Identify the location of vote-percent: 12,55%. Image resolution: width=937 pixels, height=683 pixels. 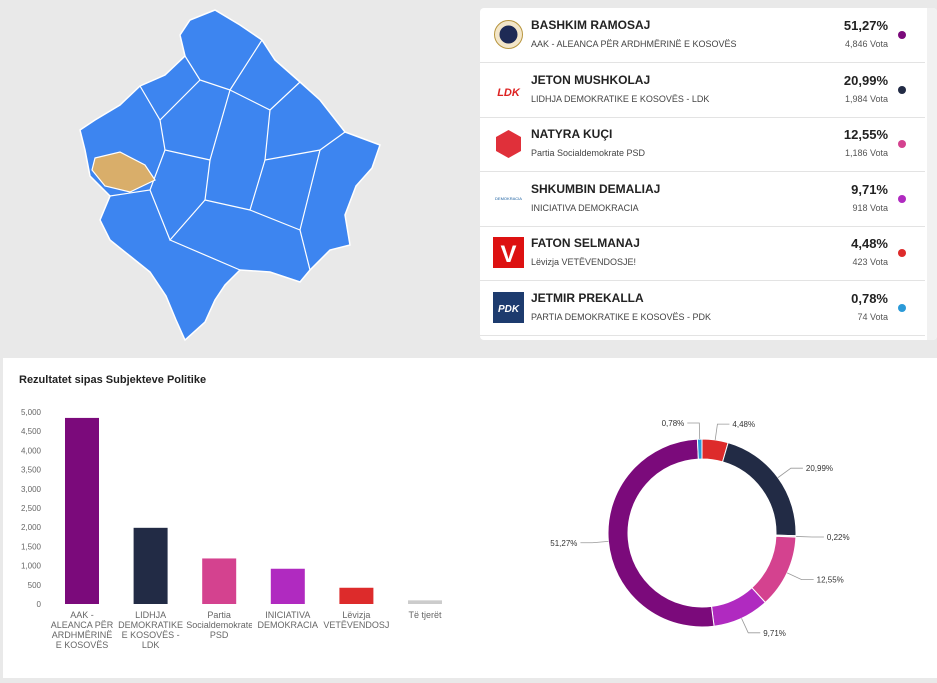
(865, 134).